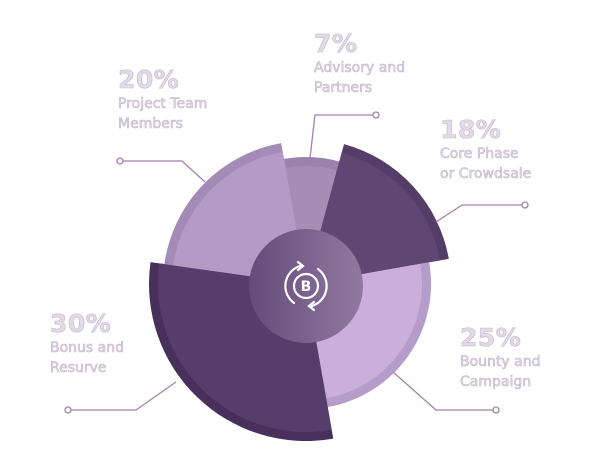  I want to click on leader-dot-bonus, so click(68, 410).